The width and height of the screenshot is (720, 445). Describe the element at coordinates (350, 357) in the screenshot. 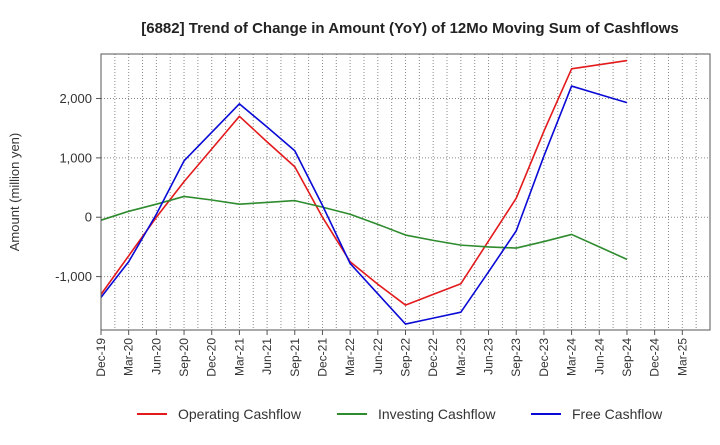

I see `x-tick-label: Mar-22` at that location.